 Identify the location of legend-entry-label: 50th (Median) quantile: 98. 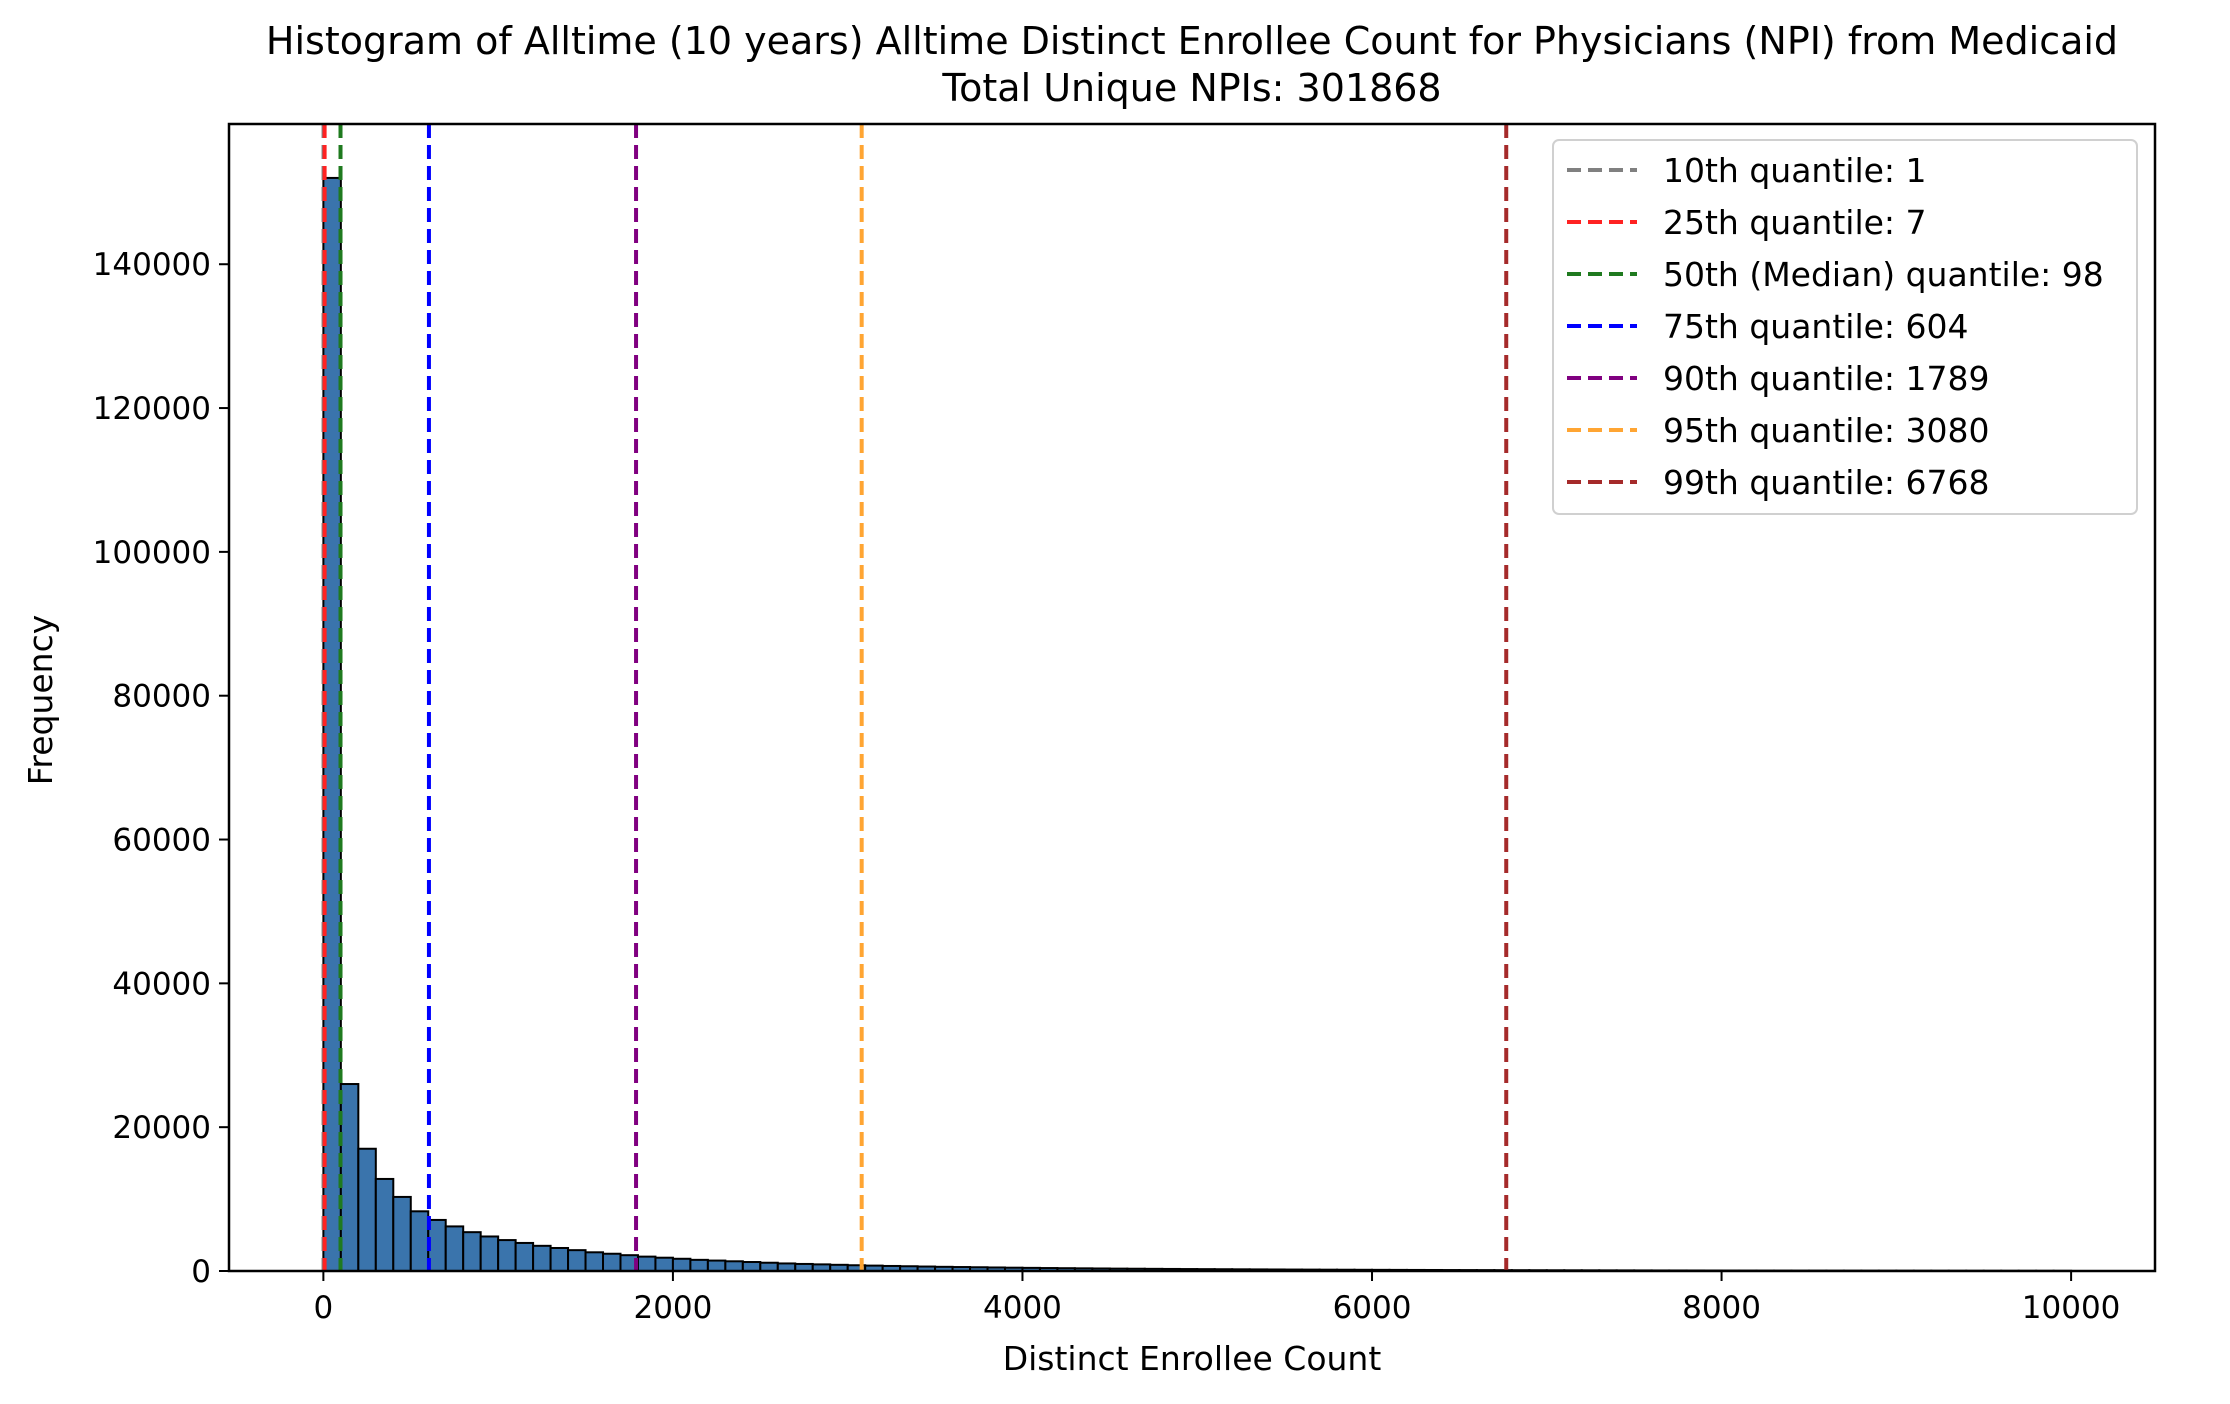
(1883, 274).